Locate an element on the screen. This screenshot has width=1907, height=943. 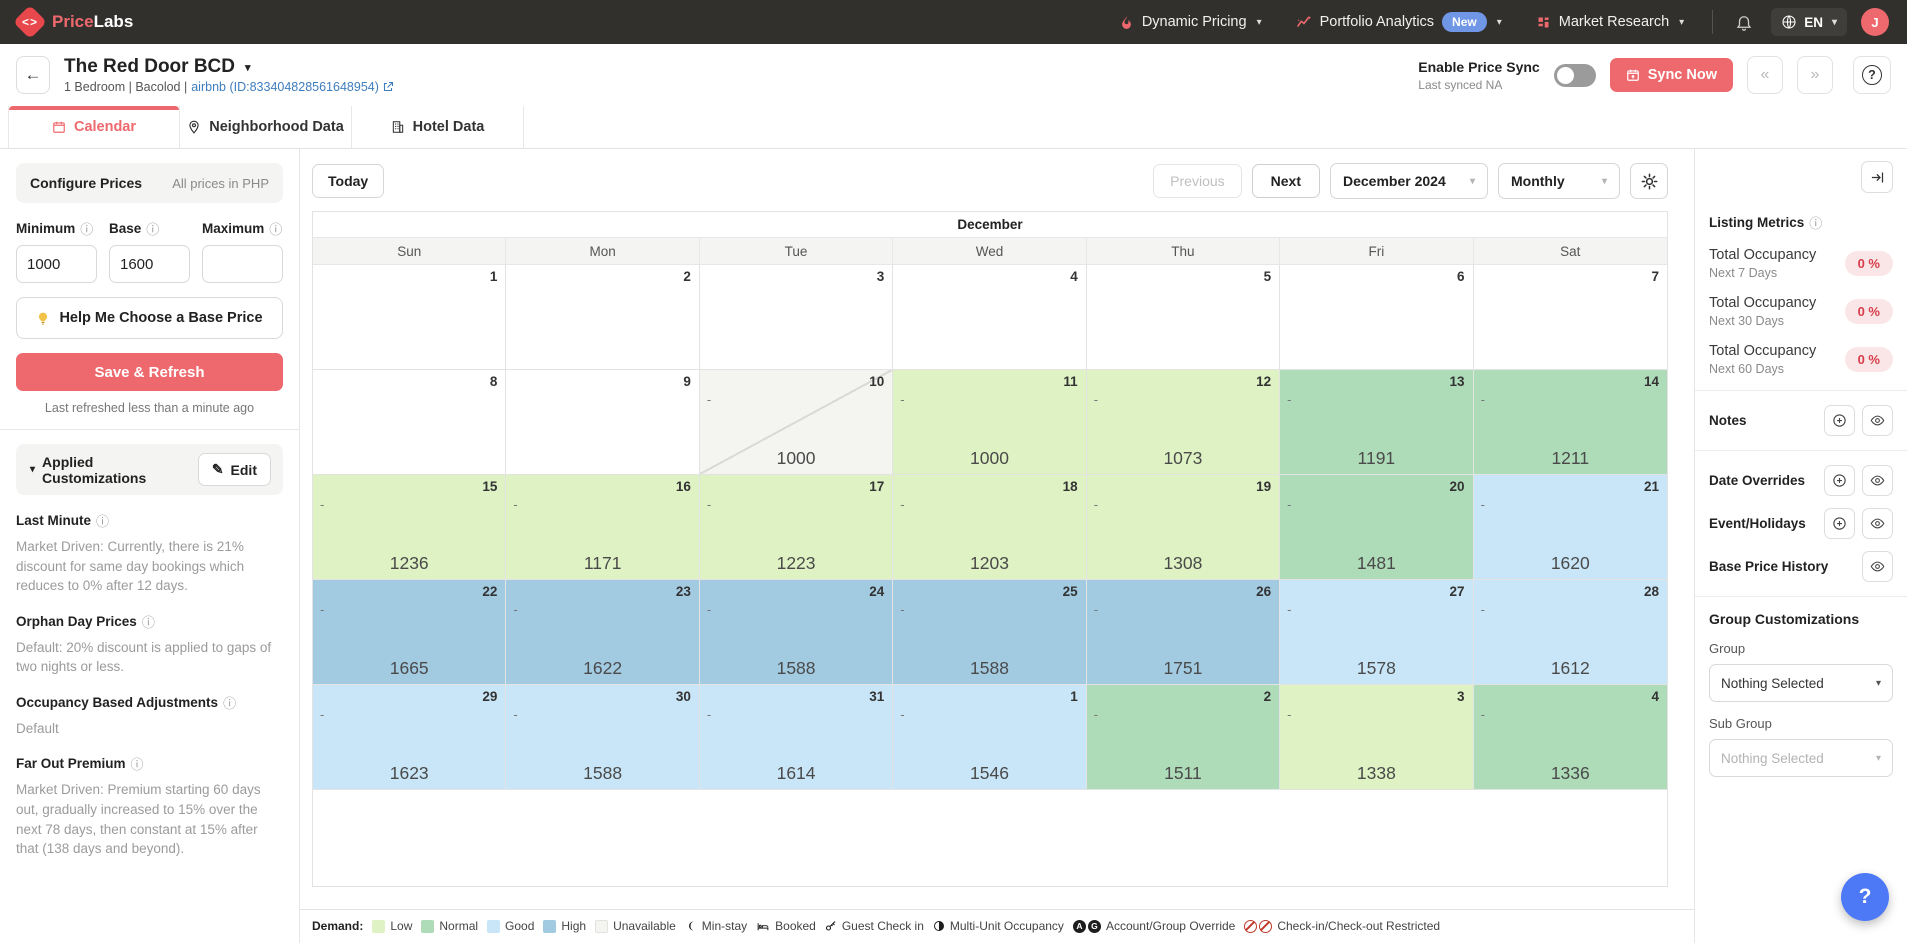
airbnb-listing-link: airbnb (ID:833404828561648954) is located at coordinates (292, 87).